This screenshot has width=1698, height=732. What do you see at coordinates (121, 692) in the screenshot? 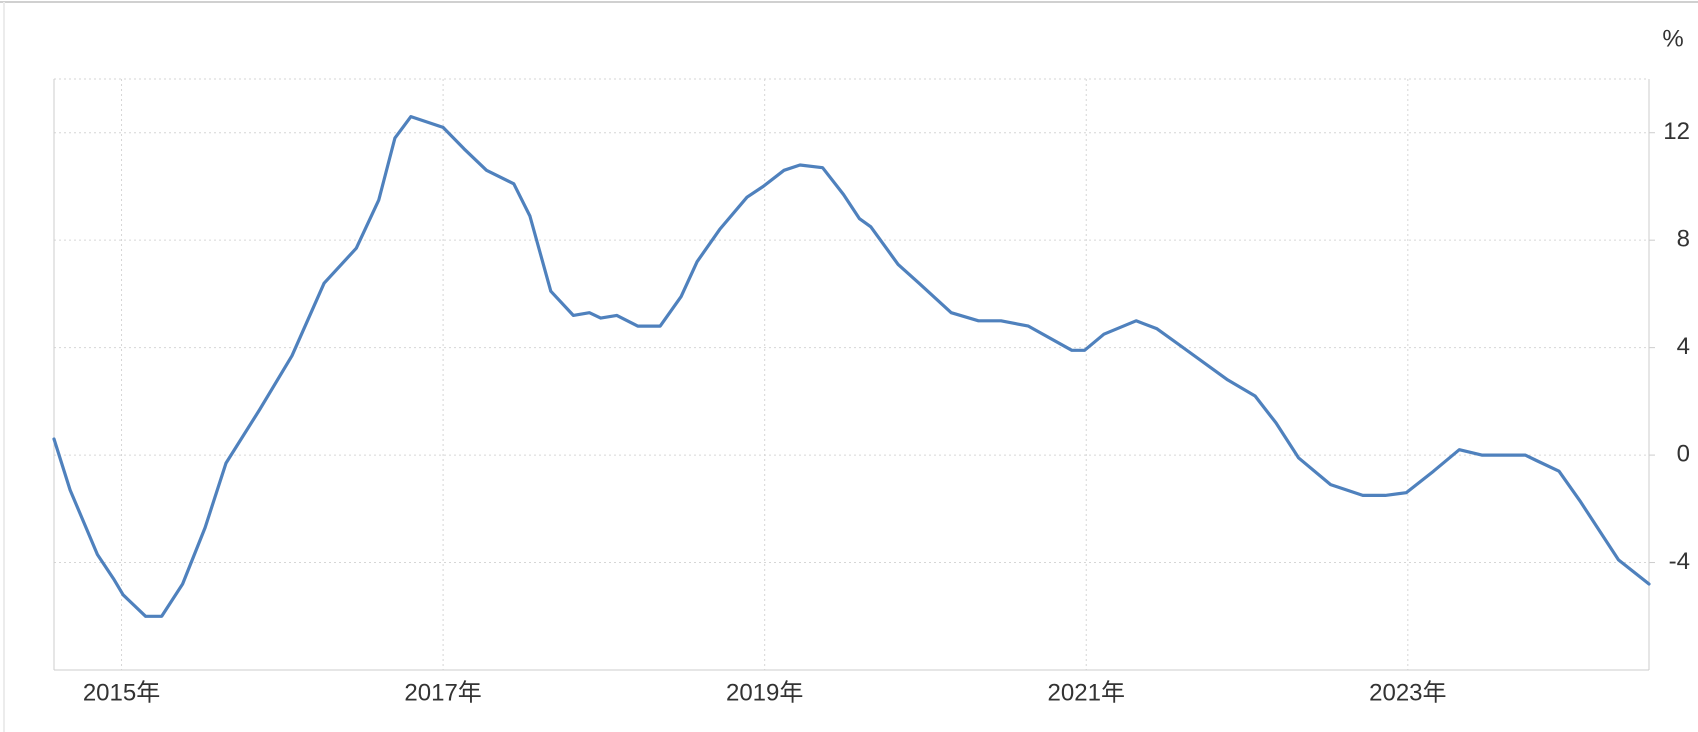
I see `x-tick-label: 2015年` at bounding box center [121, 692].